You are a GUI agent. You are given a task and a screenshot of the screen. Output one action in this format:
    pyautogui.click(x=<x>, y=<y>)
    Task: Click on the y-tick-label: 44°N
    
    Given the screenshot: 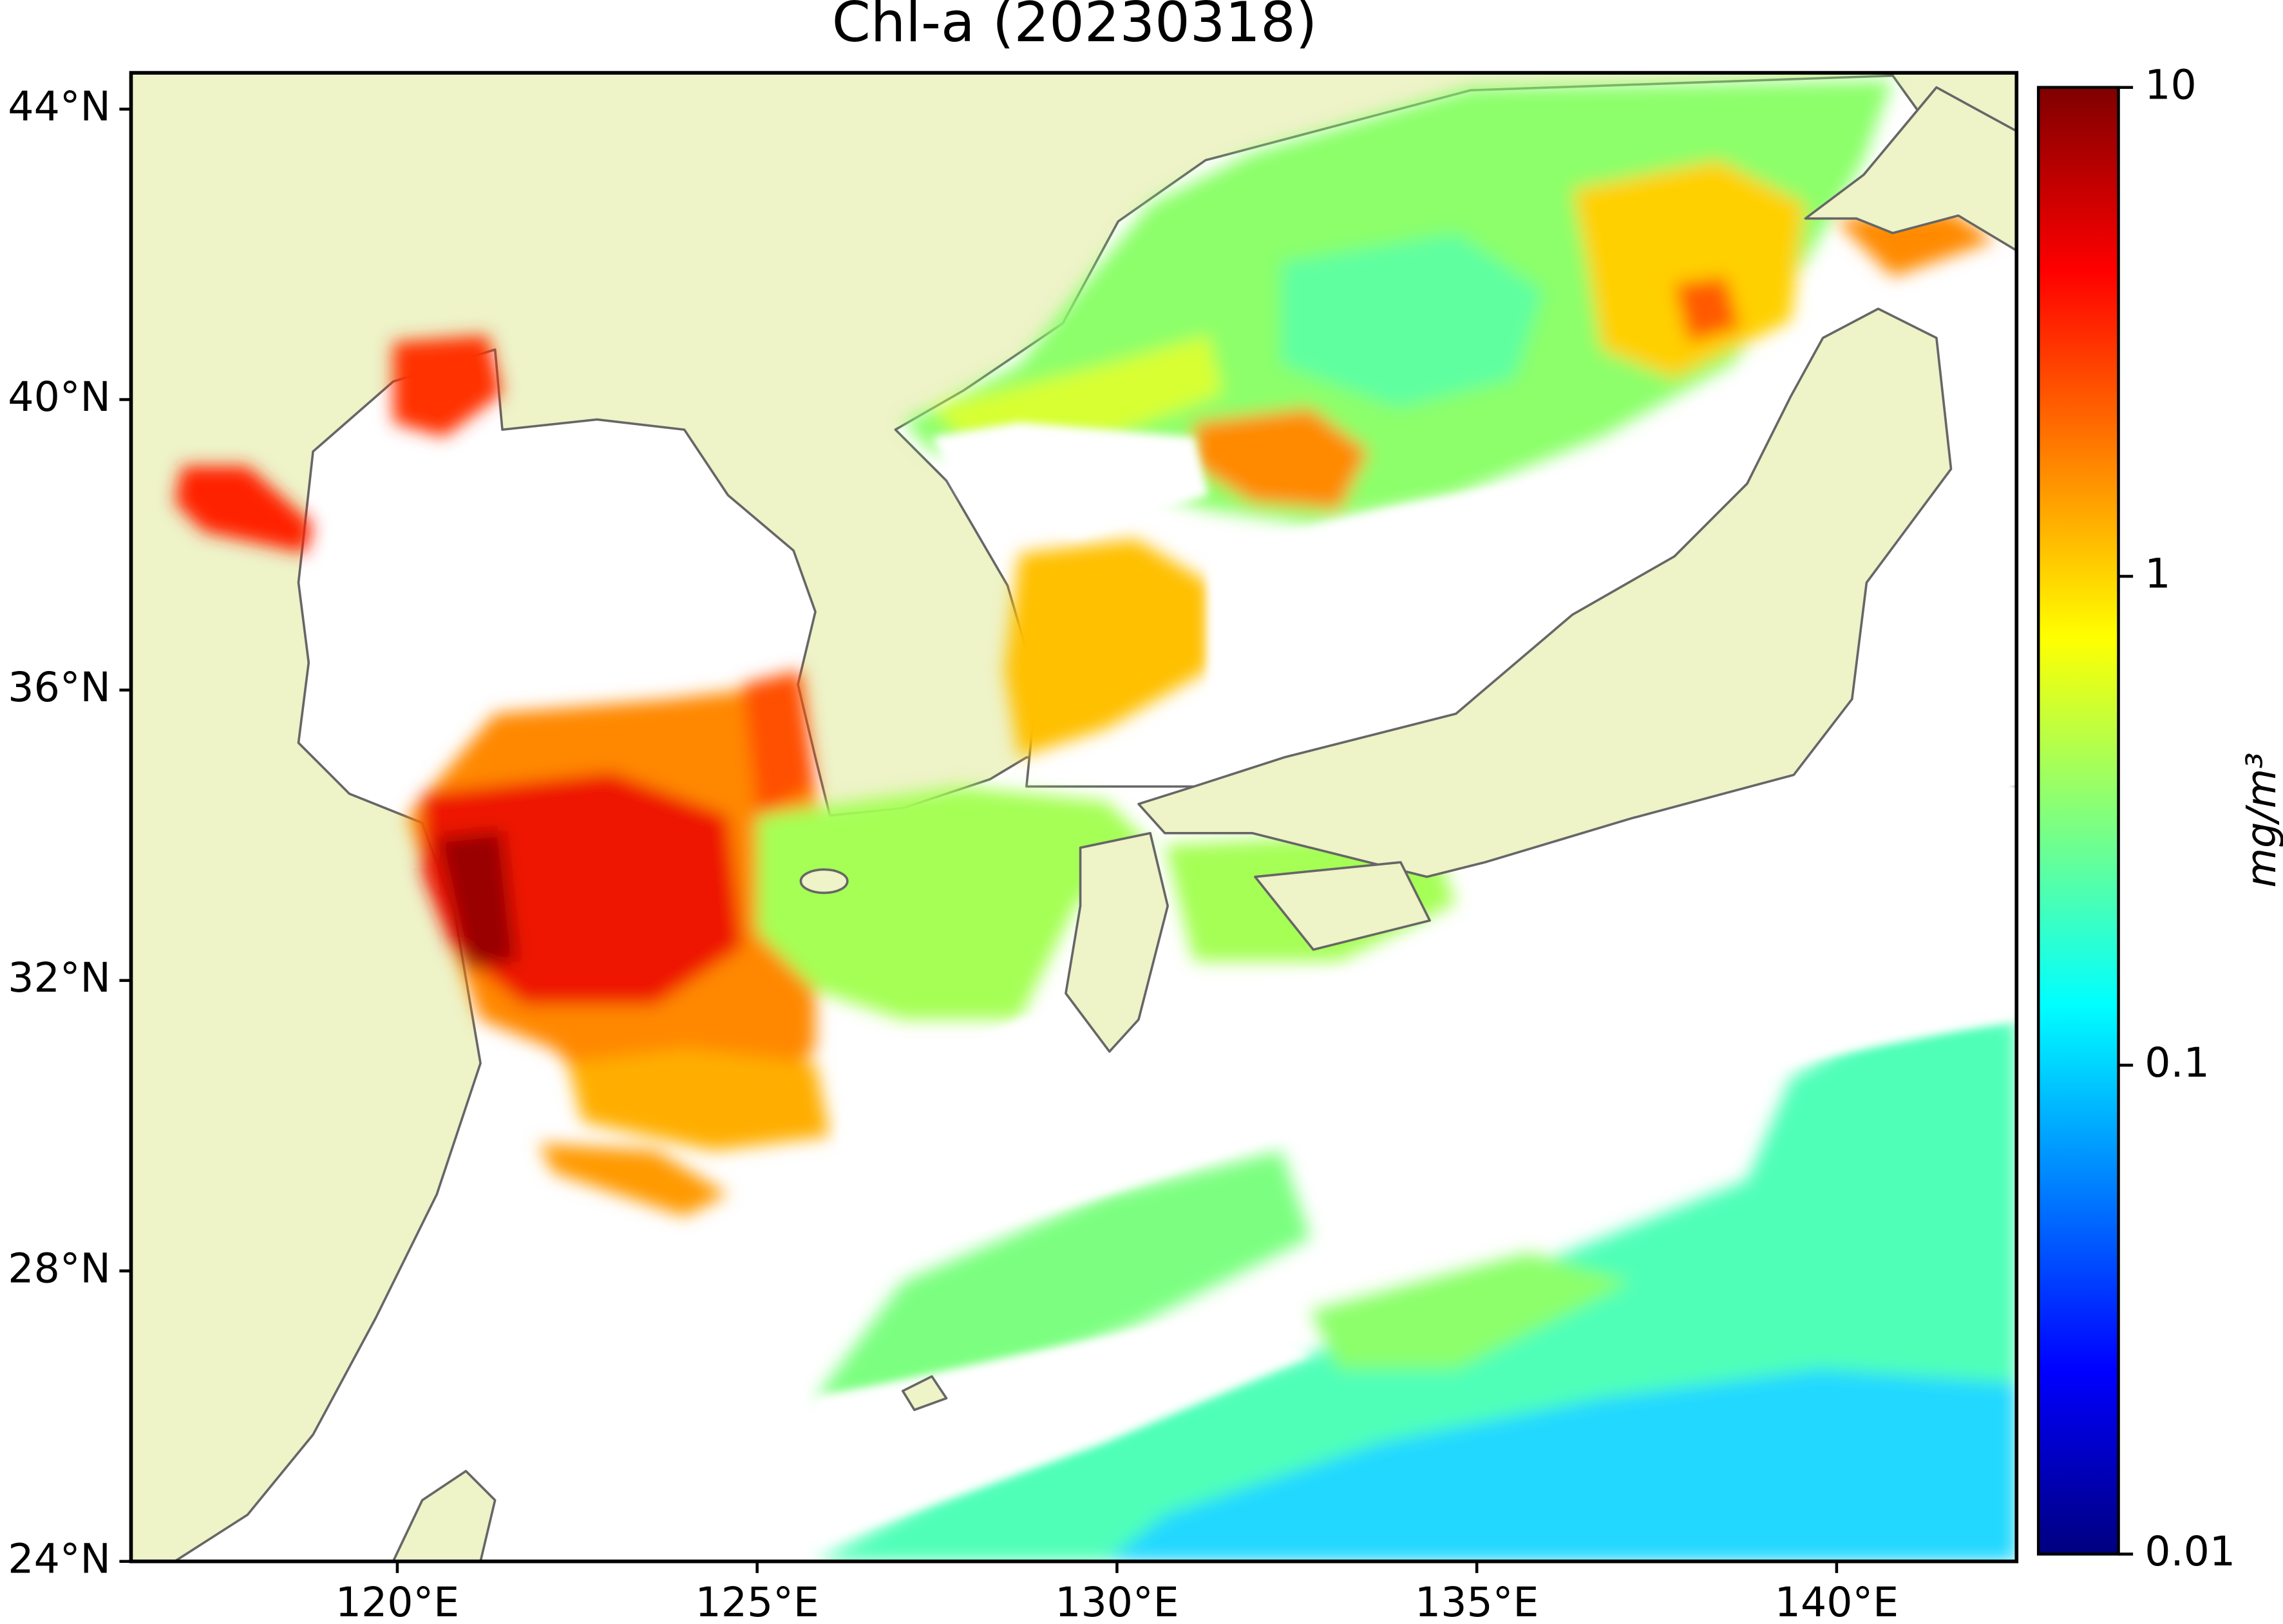 What is the action you would take?
    pyautogui.click(x=59, y=106)
    